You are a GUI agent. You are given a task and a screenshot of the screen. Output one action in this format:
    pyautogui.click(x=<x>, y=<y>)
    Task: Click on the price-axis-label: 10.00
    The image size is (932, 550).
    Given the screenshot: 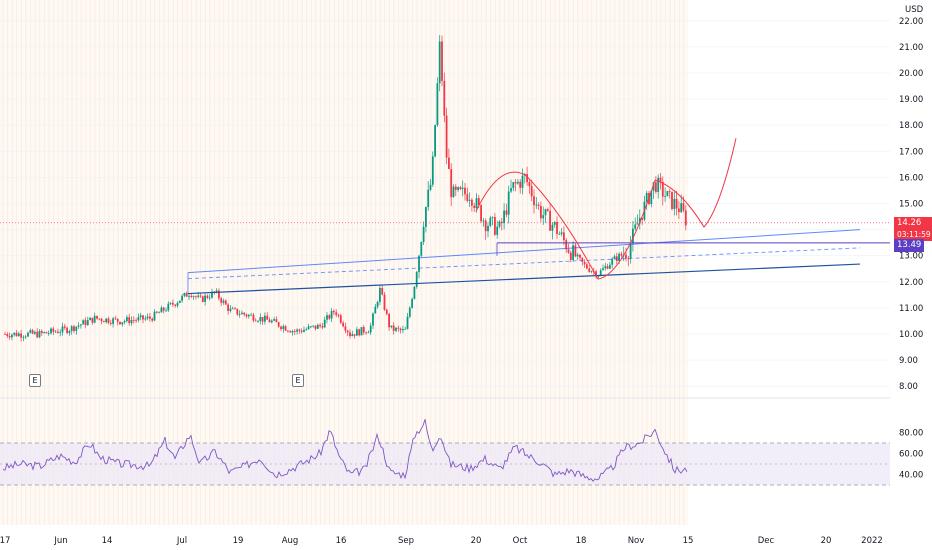 What is the action you would take?
    pyautogui.click(x=911, y=335)
    